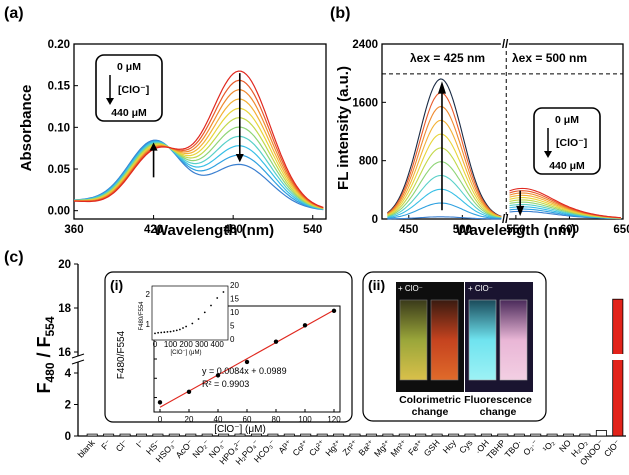 The image size is (629, 475). I want to click on panel-b-xtick-label: 500, so click(462, 230).